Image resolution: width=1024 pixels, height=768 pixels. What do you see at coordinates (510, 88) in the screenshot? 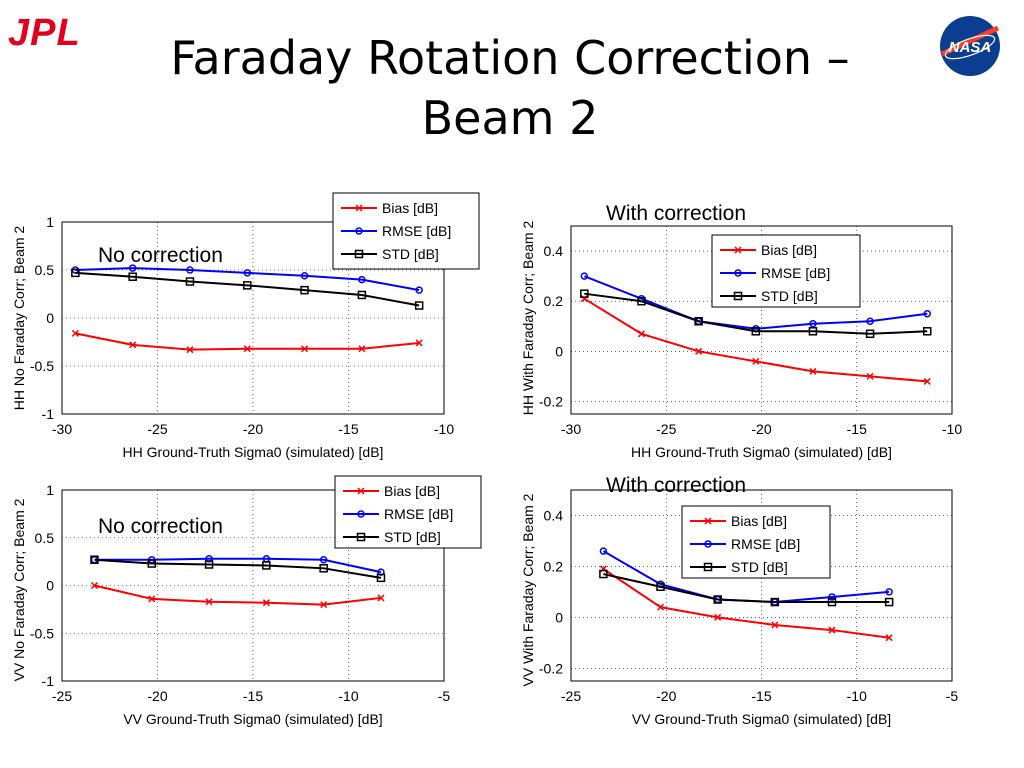
I see `slide-title: Faraday Rotation Correction – Beam 2` at bounding box center [510, 88].